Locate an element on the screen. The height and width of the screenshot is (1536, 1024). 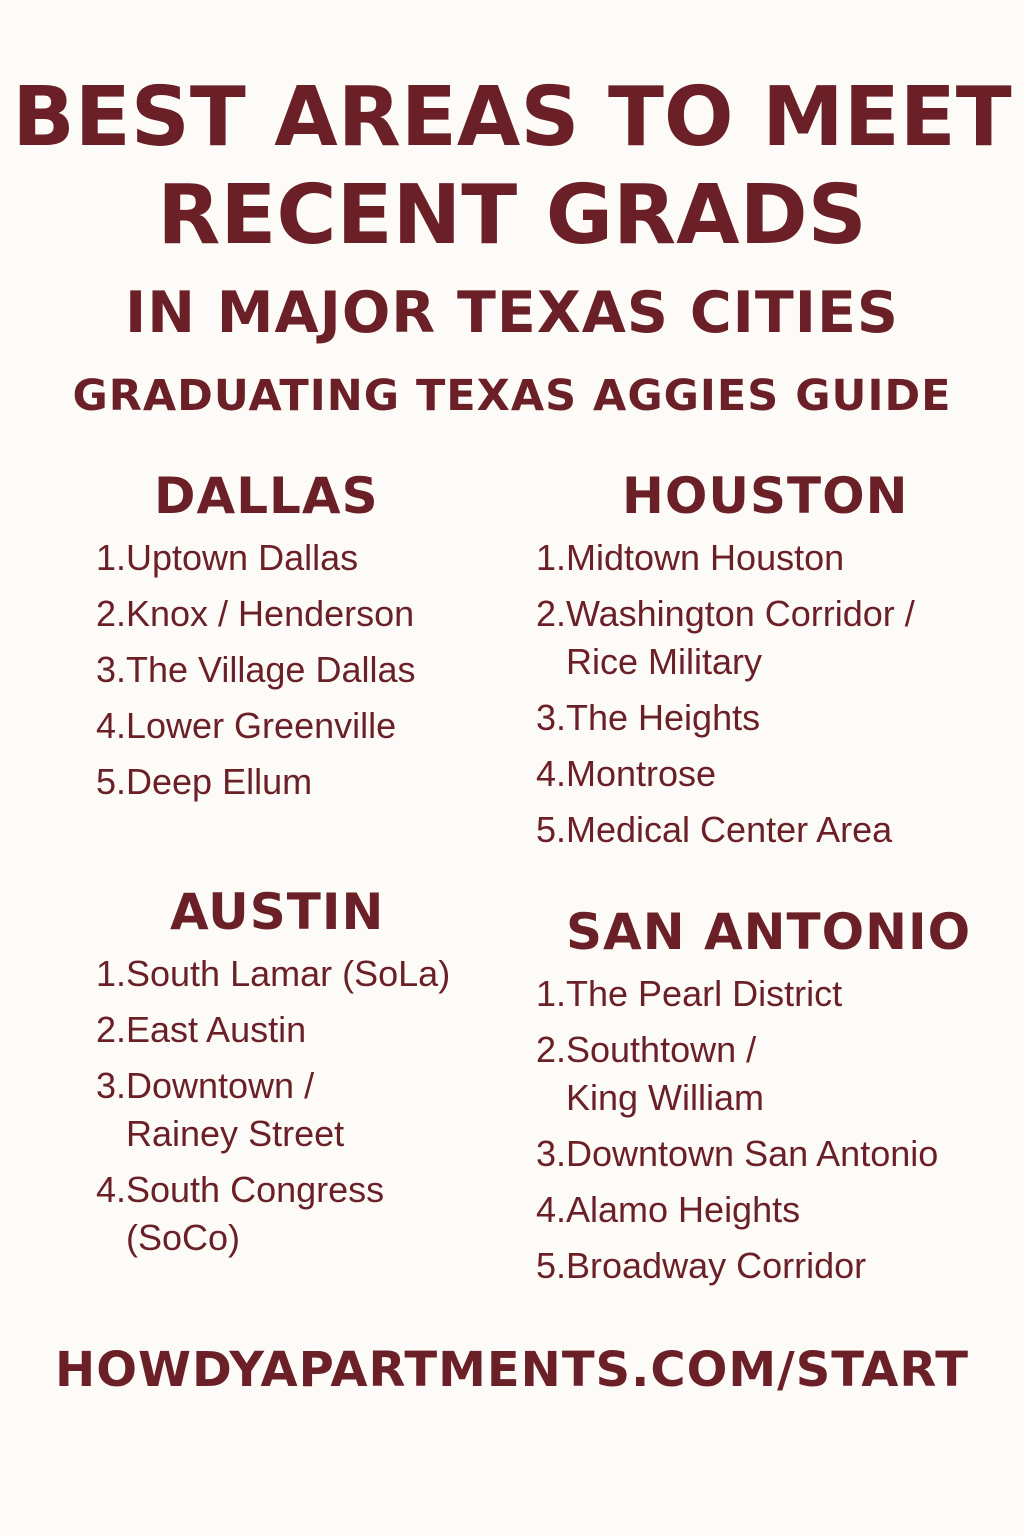
list-item: 1. South Lamar (SoLa) is located at coordinates (284, 974).